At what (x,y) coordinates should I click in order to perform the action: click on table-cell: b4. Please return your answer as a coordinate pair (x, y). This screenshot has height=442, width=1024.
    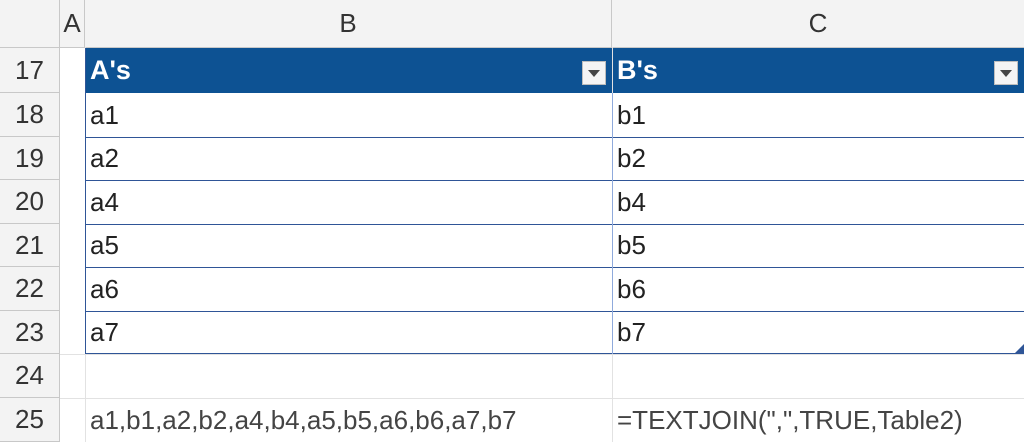
    Looking at the image, I should click on (631, 201).